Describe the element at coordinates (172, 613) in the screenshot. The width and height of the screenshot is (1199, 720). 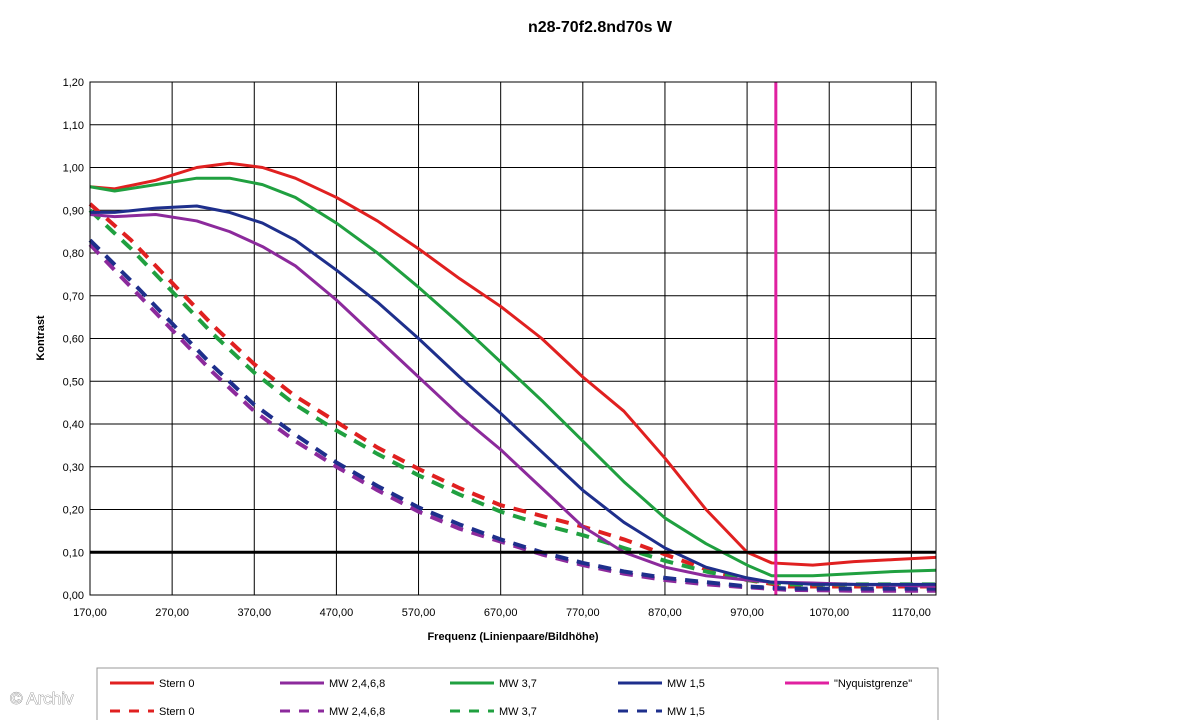
I see `x-tick-label: 270,00` at that location.